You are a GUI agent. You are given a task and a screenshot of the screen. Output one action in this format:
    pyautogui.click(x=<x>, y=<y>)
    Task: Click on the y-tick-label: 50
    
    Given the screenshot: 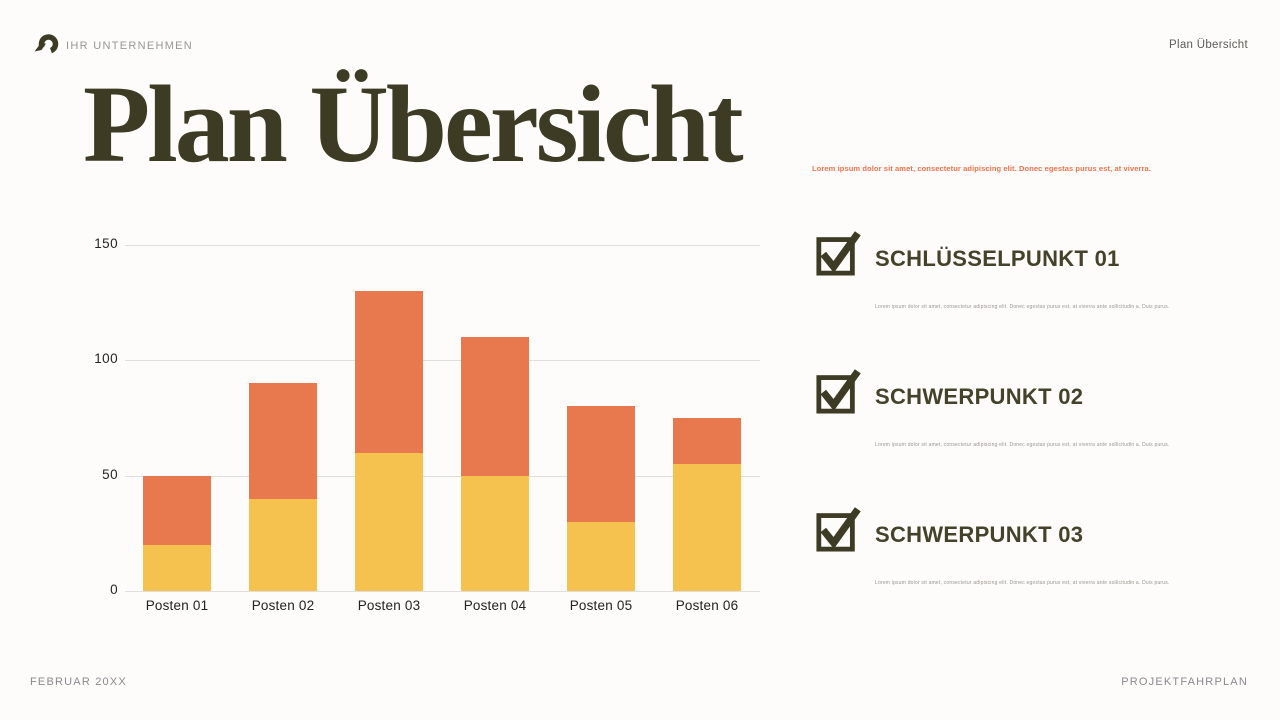 What is the action you would take?
    pyautogui.click(x=110, y=474)
    